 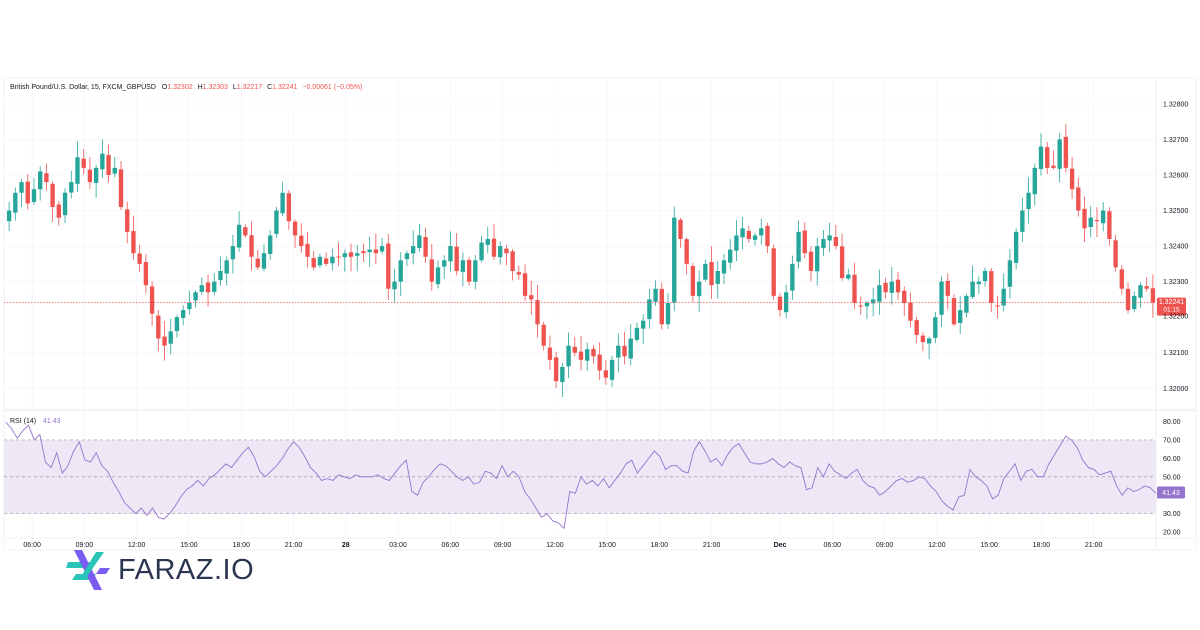 I want to click on time-tick-label: 12:00, so click(x=937, y=545).